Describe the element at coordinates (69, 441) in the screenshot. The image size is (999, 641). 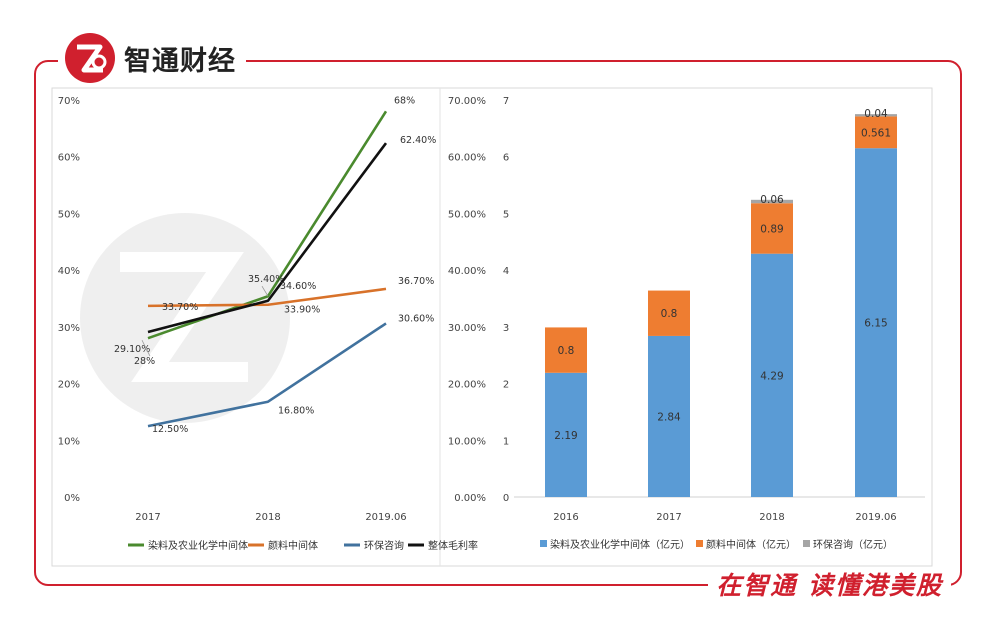
I see `y-tick-label: 10%` at that location.